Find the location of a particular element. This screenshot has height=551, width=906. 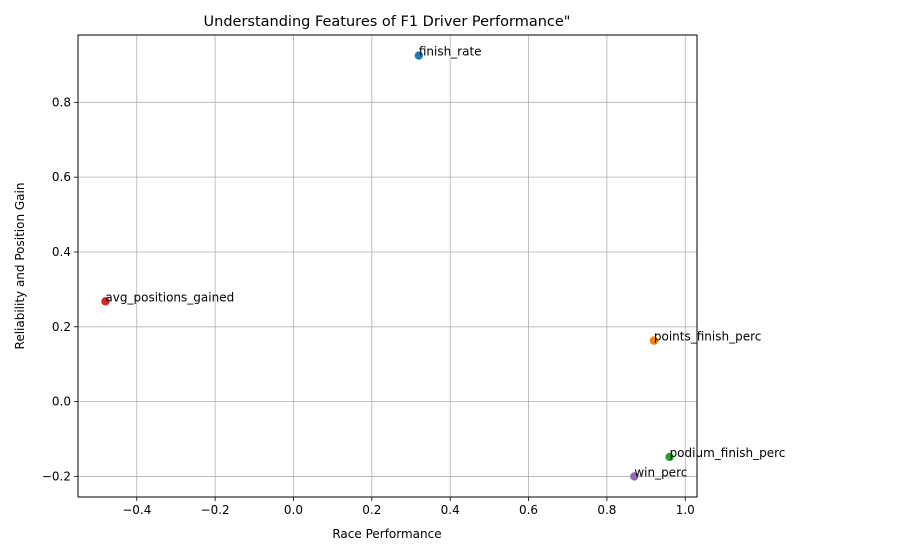

point-label: win_perc is located at coordinates (660, 472).